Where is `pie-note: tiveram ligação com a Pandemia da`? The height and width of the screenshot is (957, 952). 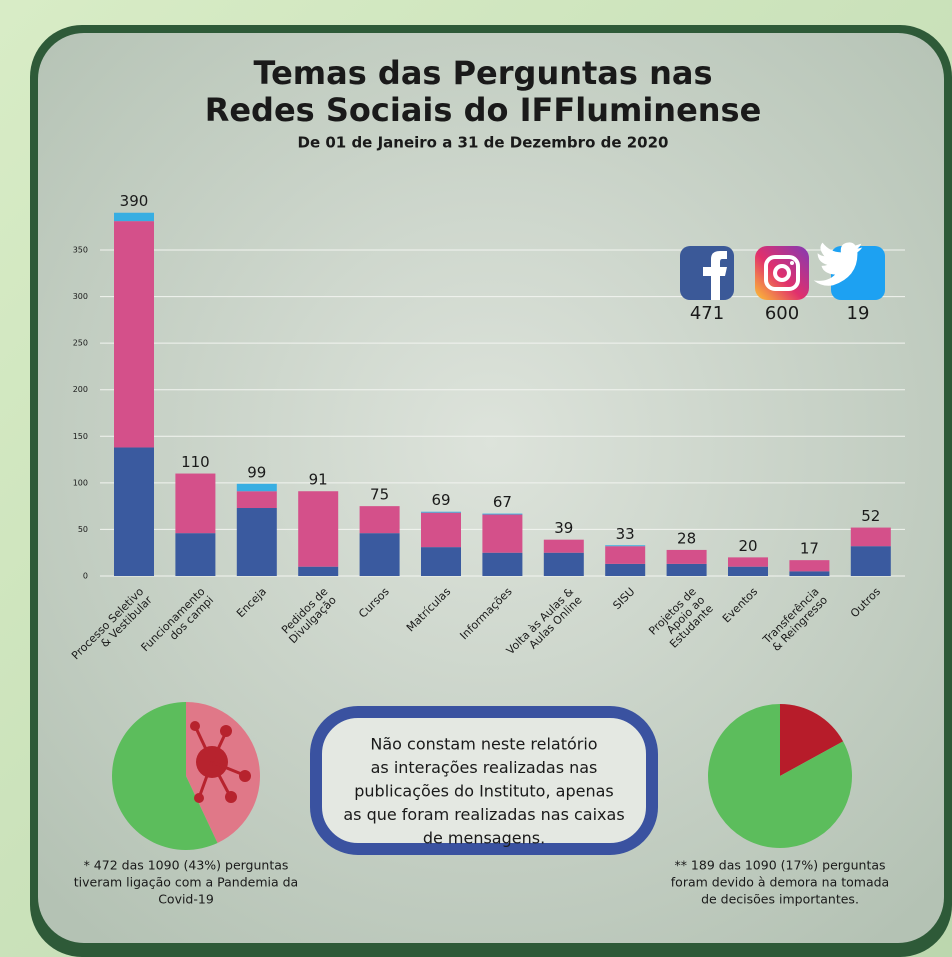
pie-note: tiveram ligação com a Pandemia da is located at coordinates (186, 882).